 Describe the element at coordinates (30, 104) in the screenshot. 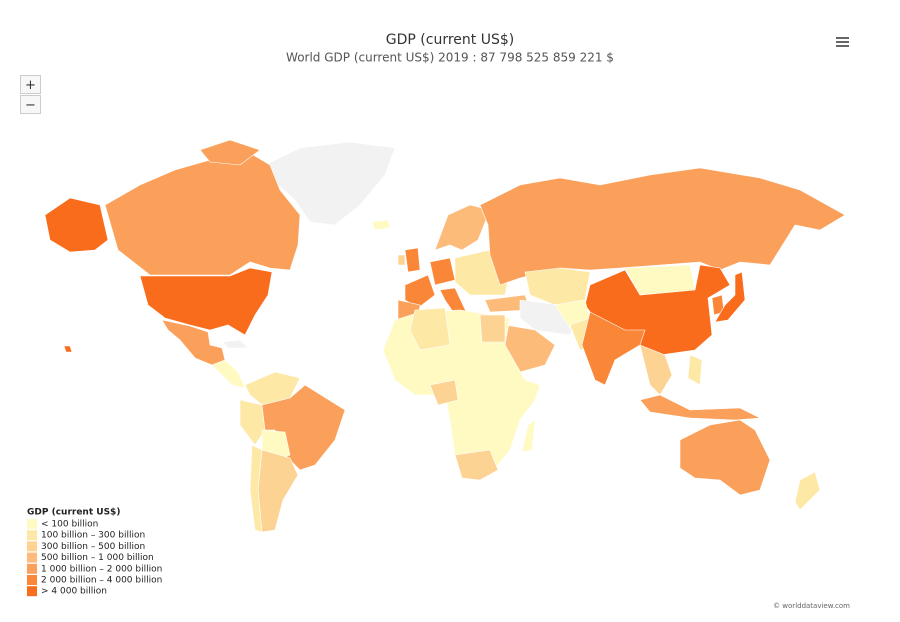

I see `zoom-out-button: −` at that location.